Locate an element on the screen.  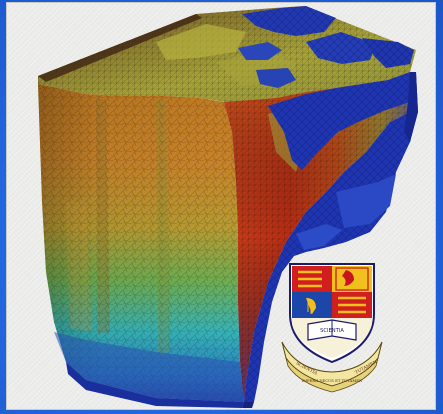
cube-bottom-edge is located at coordinates (160, 385).